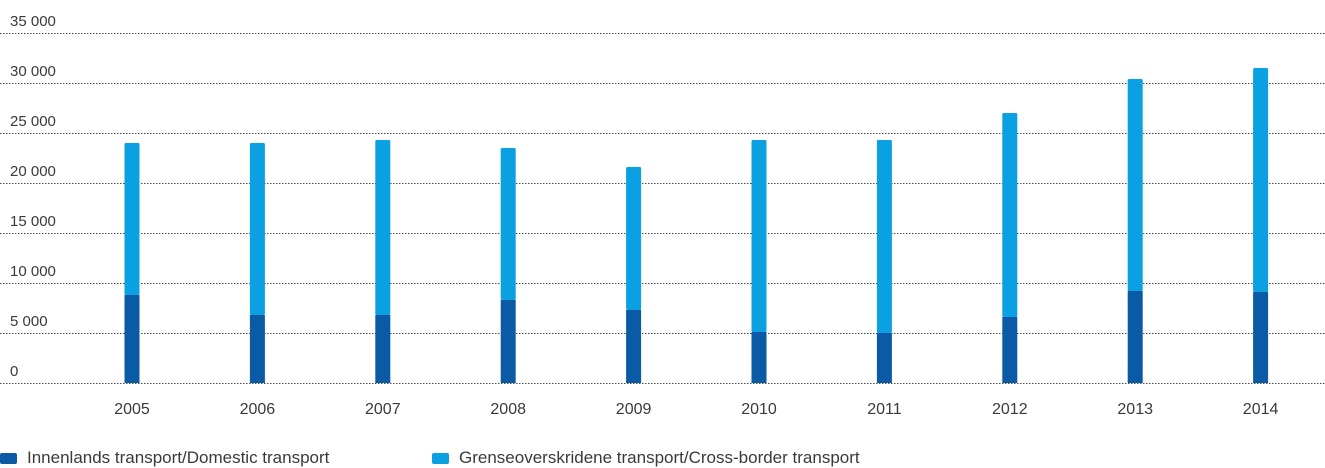 The image size is (1325, 468). I want to click on x-tick-label: 2008, so click(508, 409).